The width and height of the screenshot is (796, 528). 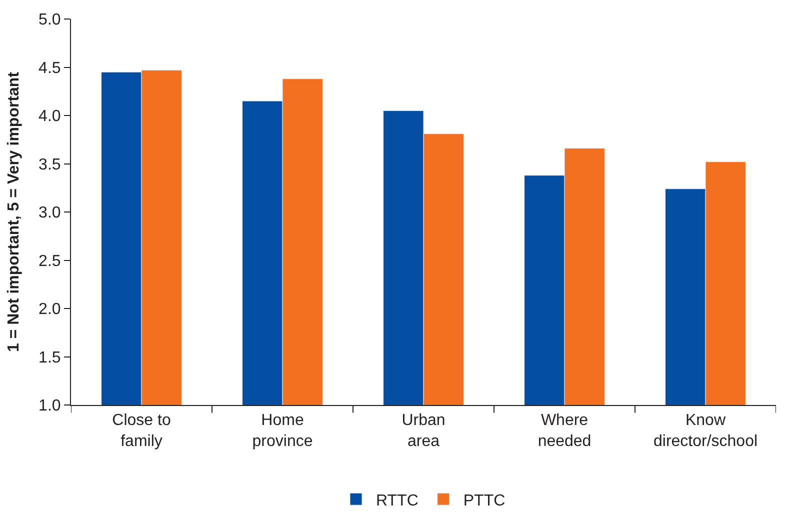 I want to click on x-tick-label: Where needed, so click(x=565, y=431).